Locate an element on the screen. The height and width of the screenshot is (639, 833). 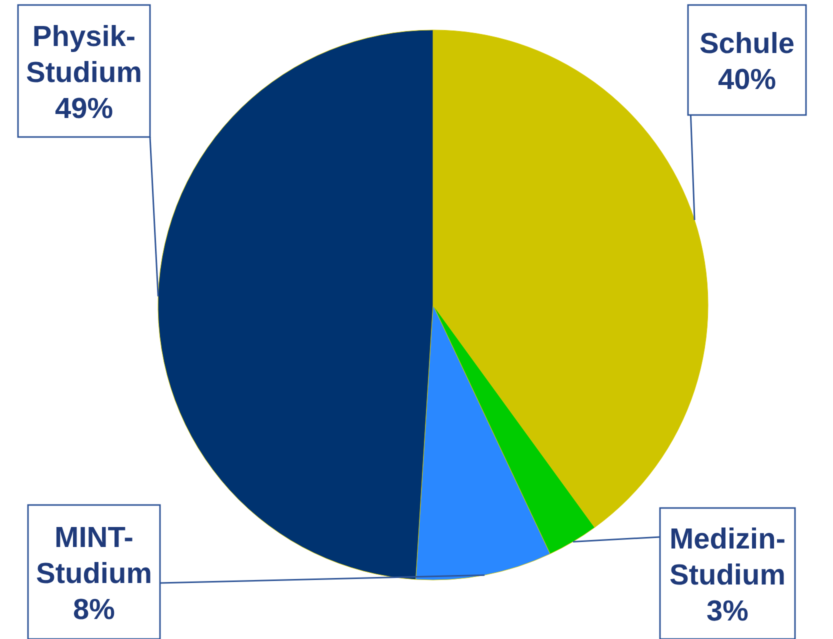
data-label: 3% is located at coordinates (727, 612).